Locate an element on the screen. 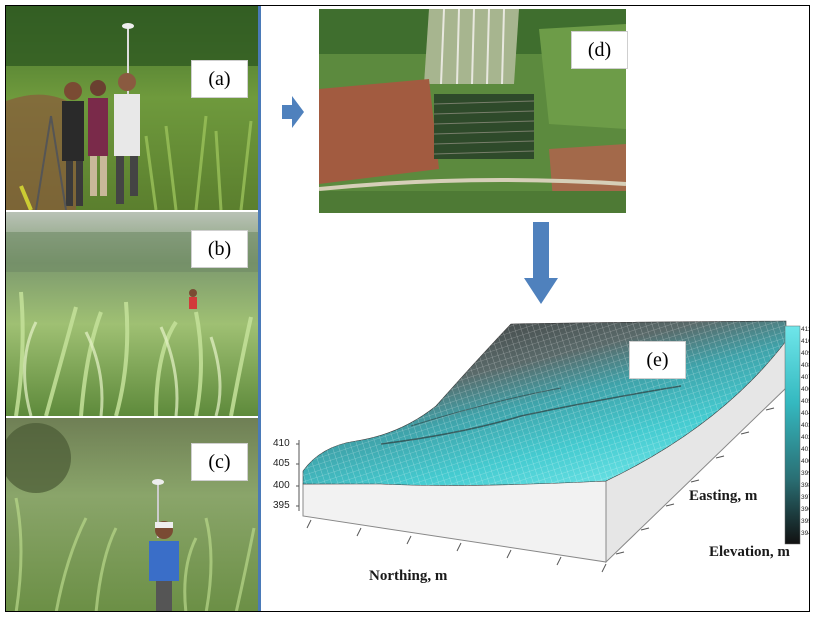 This screenshot has width=817, height=618. arrow-down-icon is located at coordinates (541, 263).